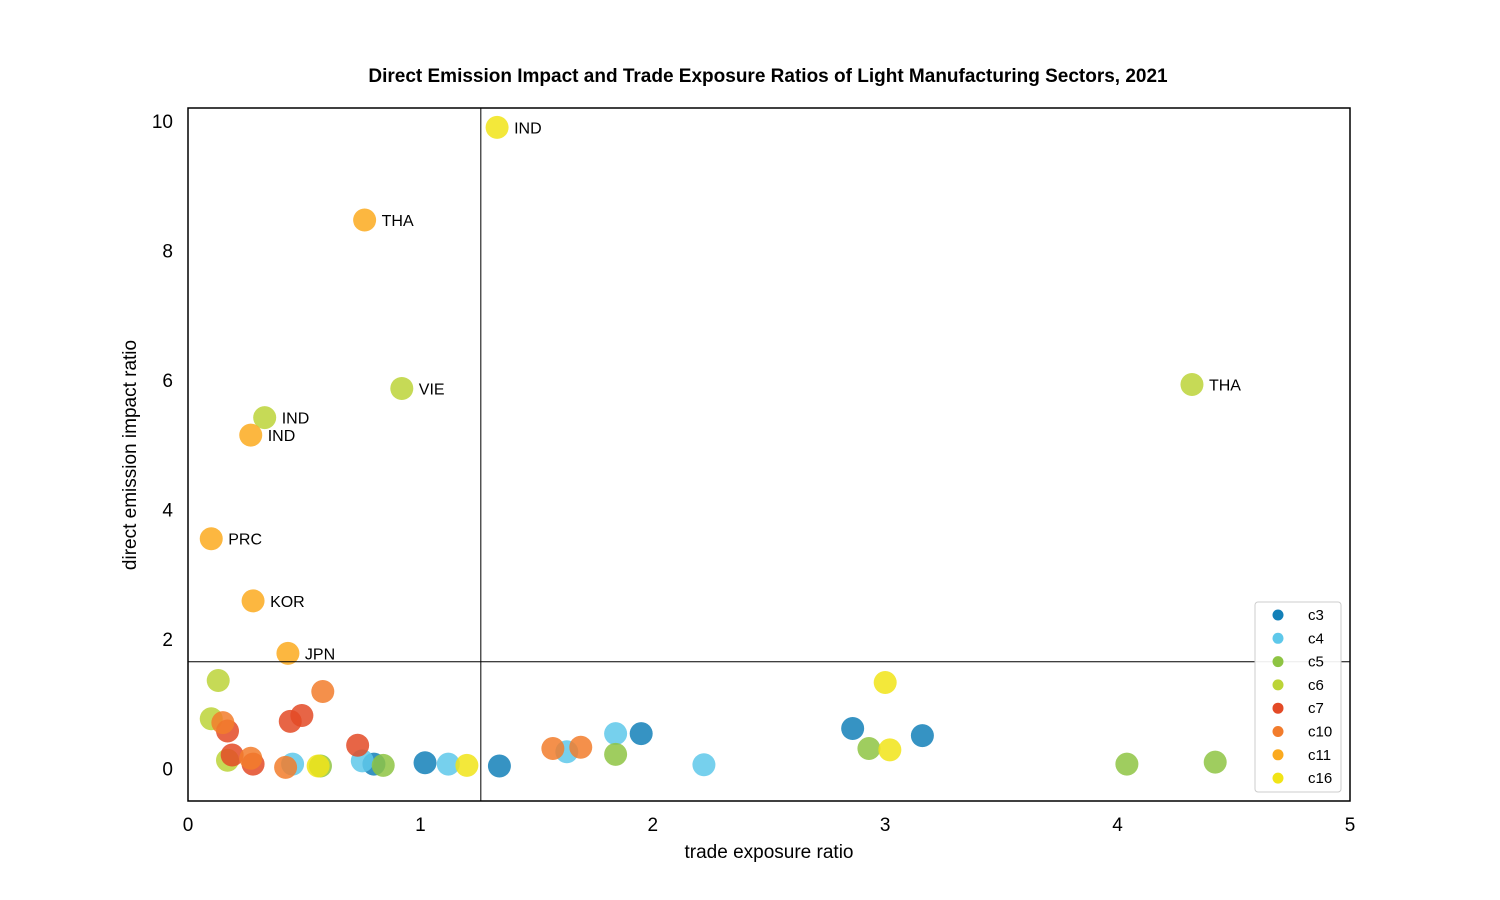 This screenshot has height=900, width=1500. I want to click on x-tick-label: 1, so click(420, 825).